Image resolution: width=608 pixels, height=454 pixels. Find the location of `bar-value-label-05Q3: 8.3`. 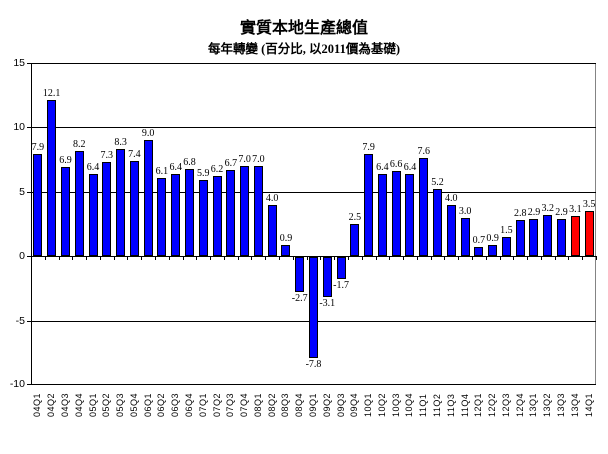

bar-value-label-05Q3: 8.3 is located at coordinates (120, 143).